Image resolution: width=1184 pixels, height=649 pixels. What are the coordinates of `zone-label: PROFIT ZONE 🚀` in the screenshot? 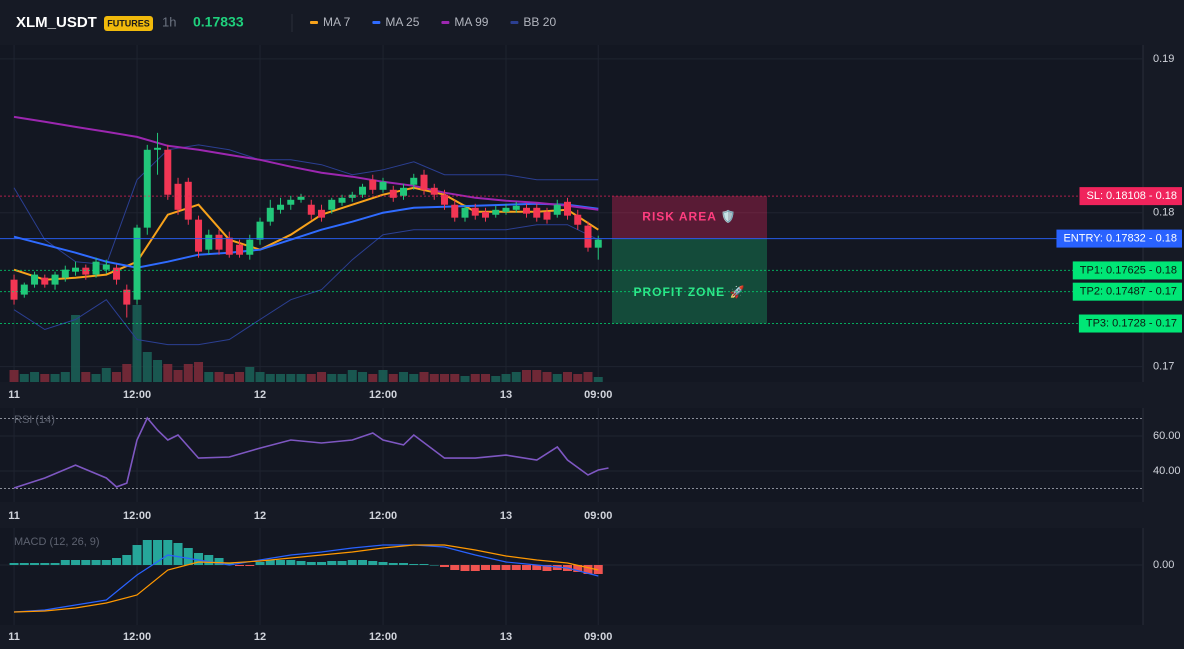 It's located at (690, 292).